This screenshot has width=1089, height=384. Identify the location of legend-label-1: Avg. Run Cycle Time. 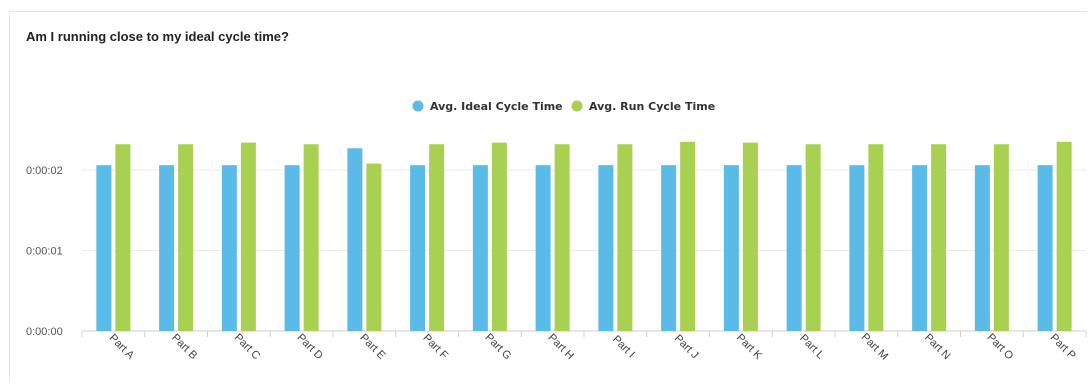
(652, 106).